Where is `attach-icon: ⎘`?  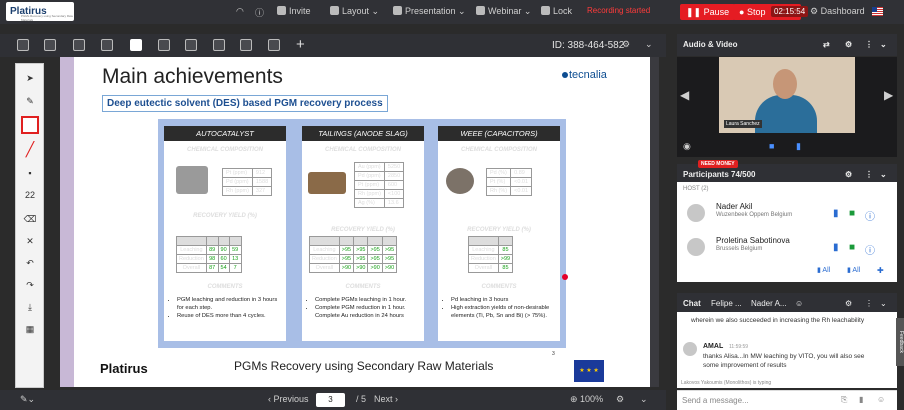
attach-icon: ⎘ is located at coordinates (844, 399).